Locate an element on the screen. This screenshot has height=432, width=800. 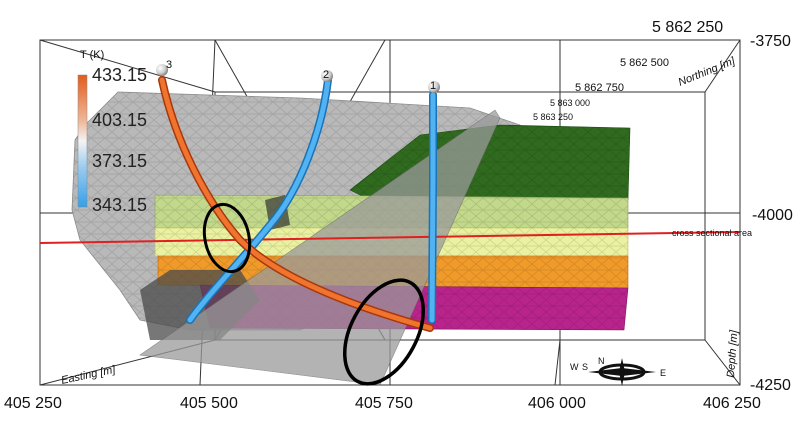
northing-tick-2: 5 862 500 is located at coordinates (644, 63).